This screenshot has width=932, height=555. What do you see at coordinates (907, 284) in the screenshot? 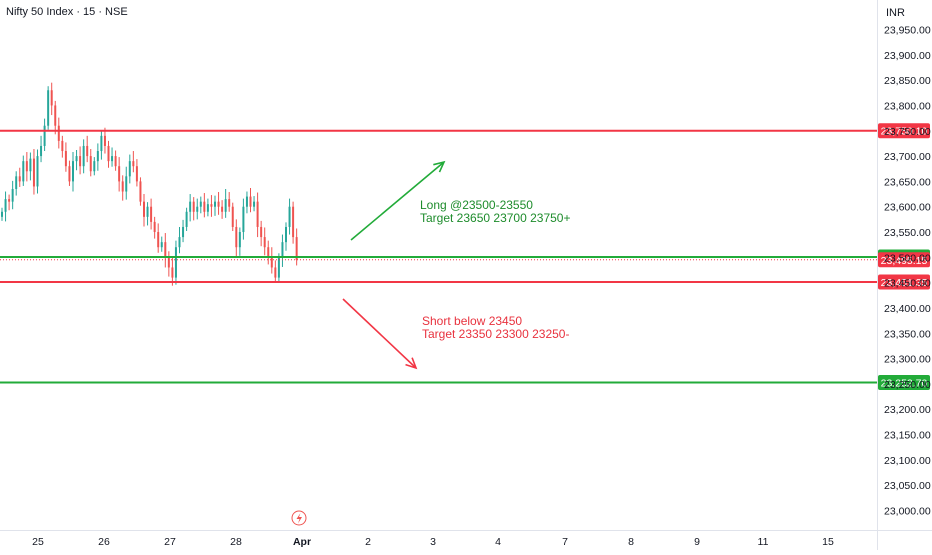
I see `price-tick-label: 23,450.00` at bounding box center [907, 284].